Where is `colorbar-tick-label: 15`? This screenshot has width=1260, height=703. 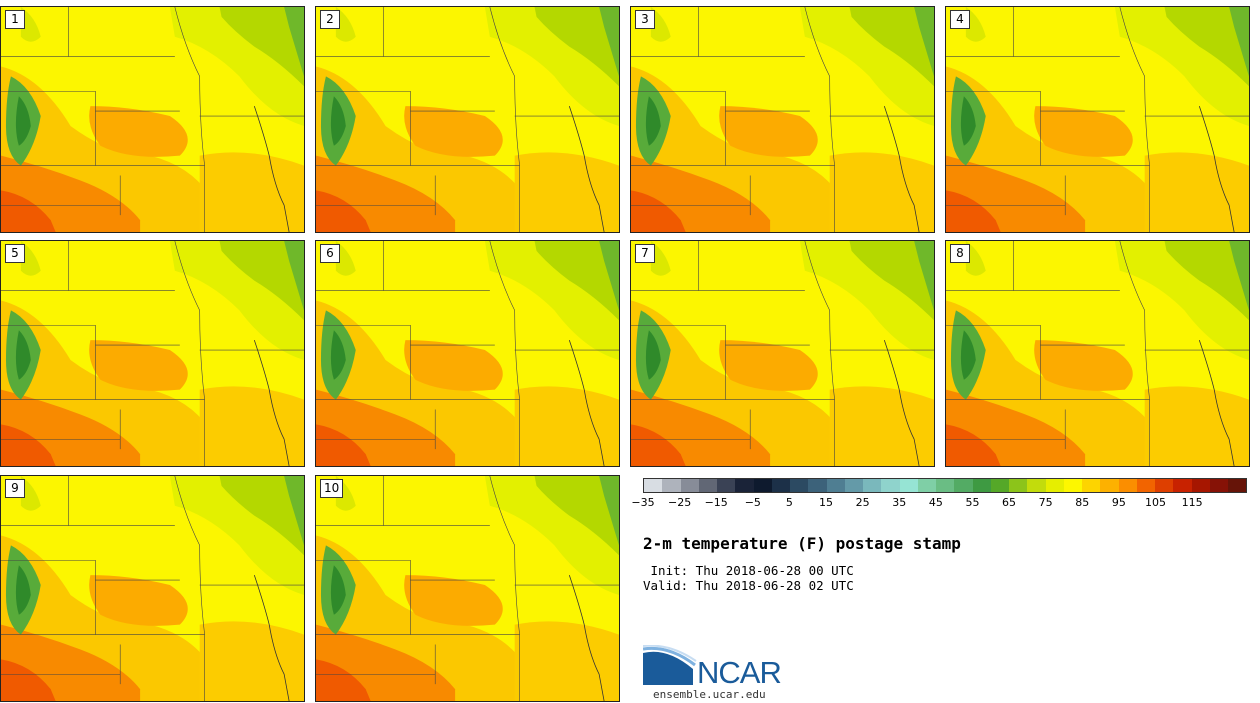 colorbar-tick-label: 15 is located at coordinates (826, 502).